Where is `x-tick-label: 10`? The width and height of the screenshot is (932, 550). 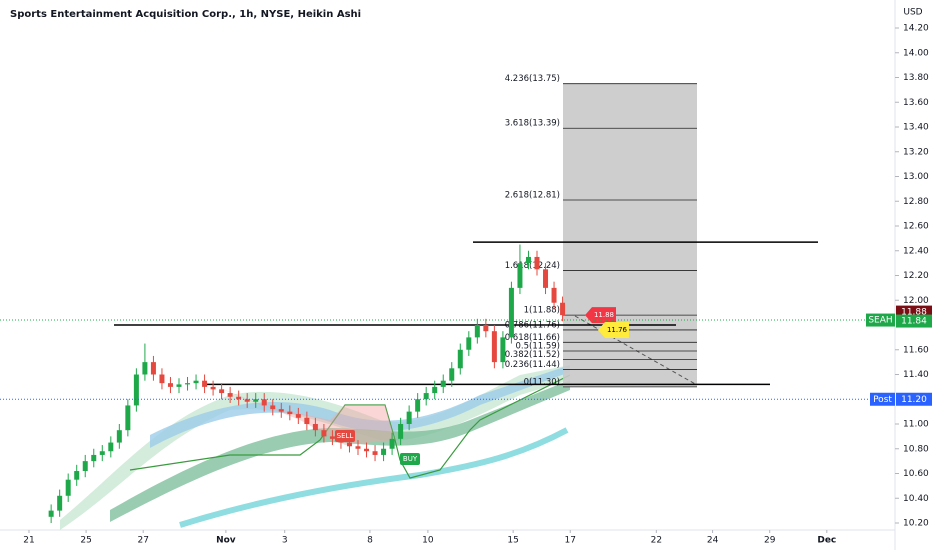
x-tick-label: 10 is located at coordinates (428, 541).